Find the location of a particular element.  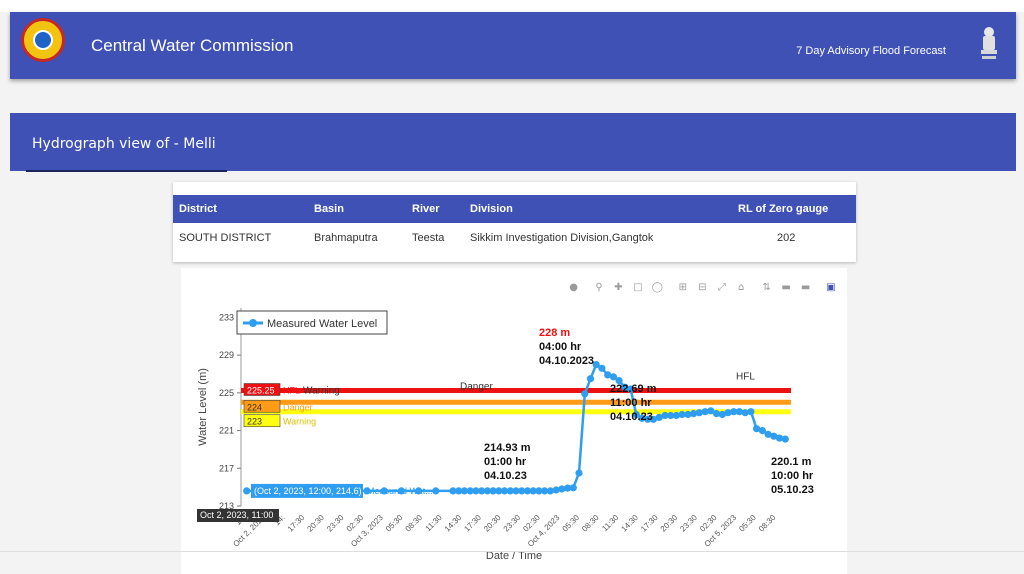

app-title: Central Water Commission is located at coordinates (192, 45).